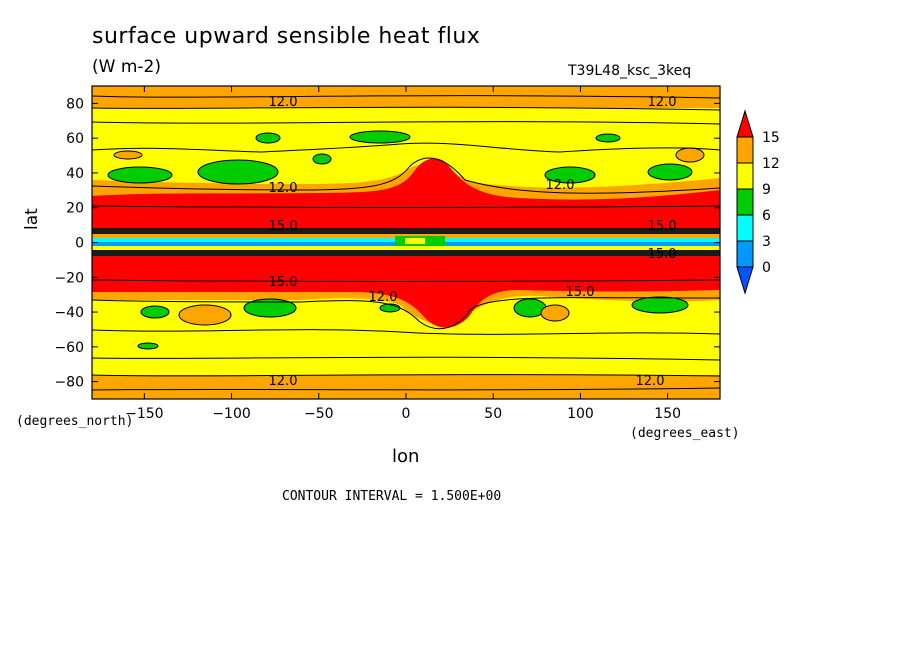  What do you see at coordinates (406, 195) in the screenshot?
I see `band-north-red` at bounding box center [406, 195].